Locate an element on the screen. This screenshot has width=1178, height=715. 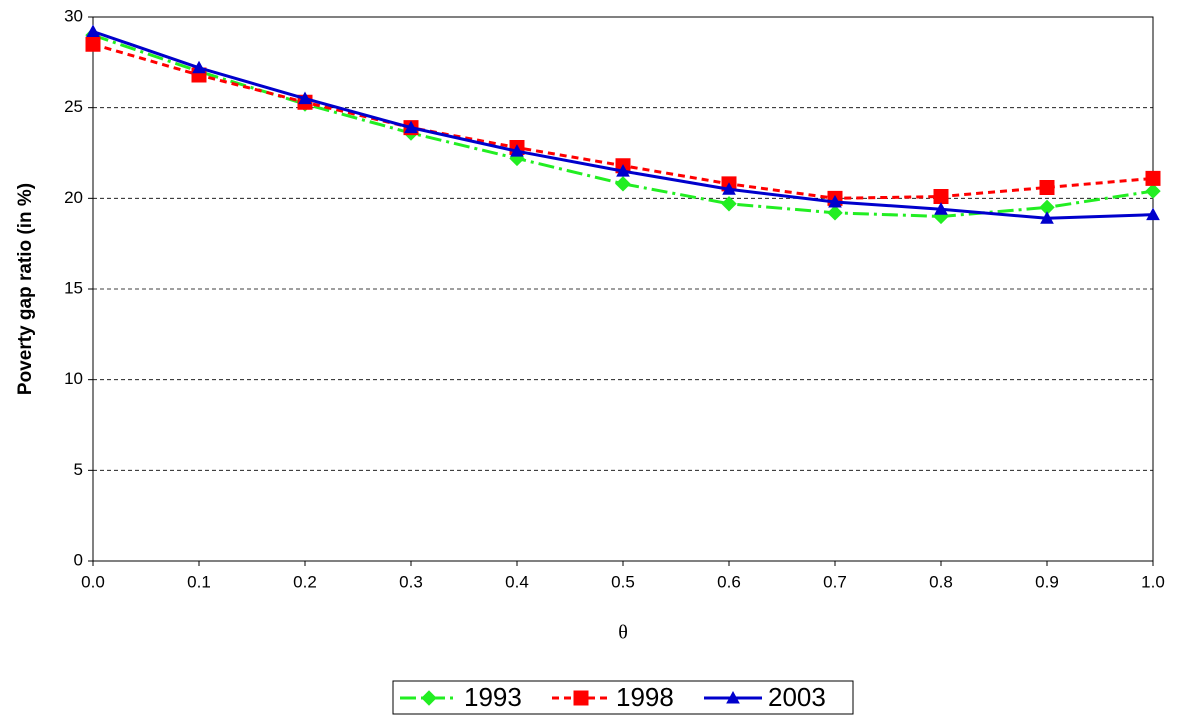
x-tick-label: 0.7 is located at coordinates (835, 581).